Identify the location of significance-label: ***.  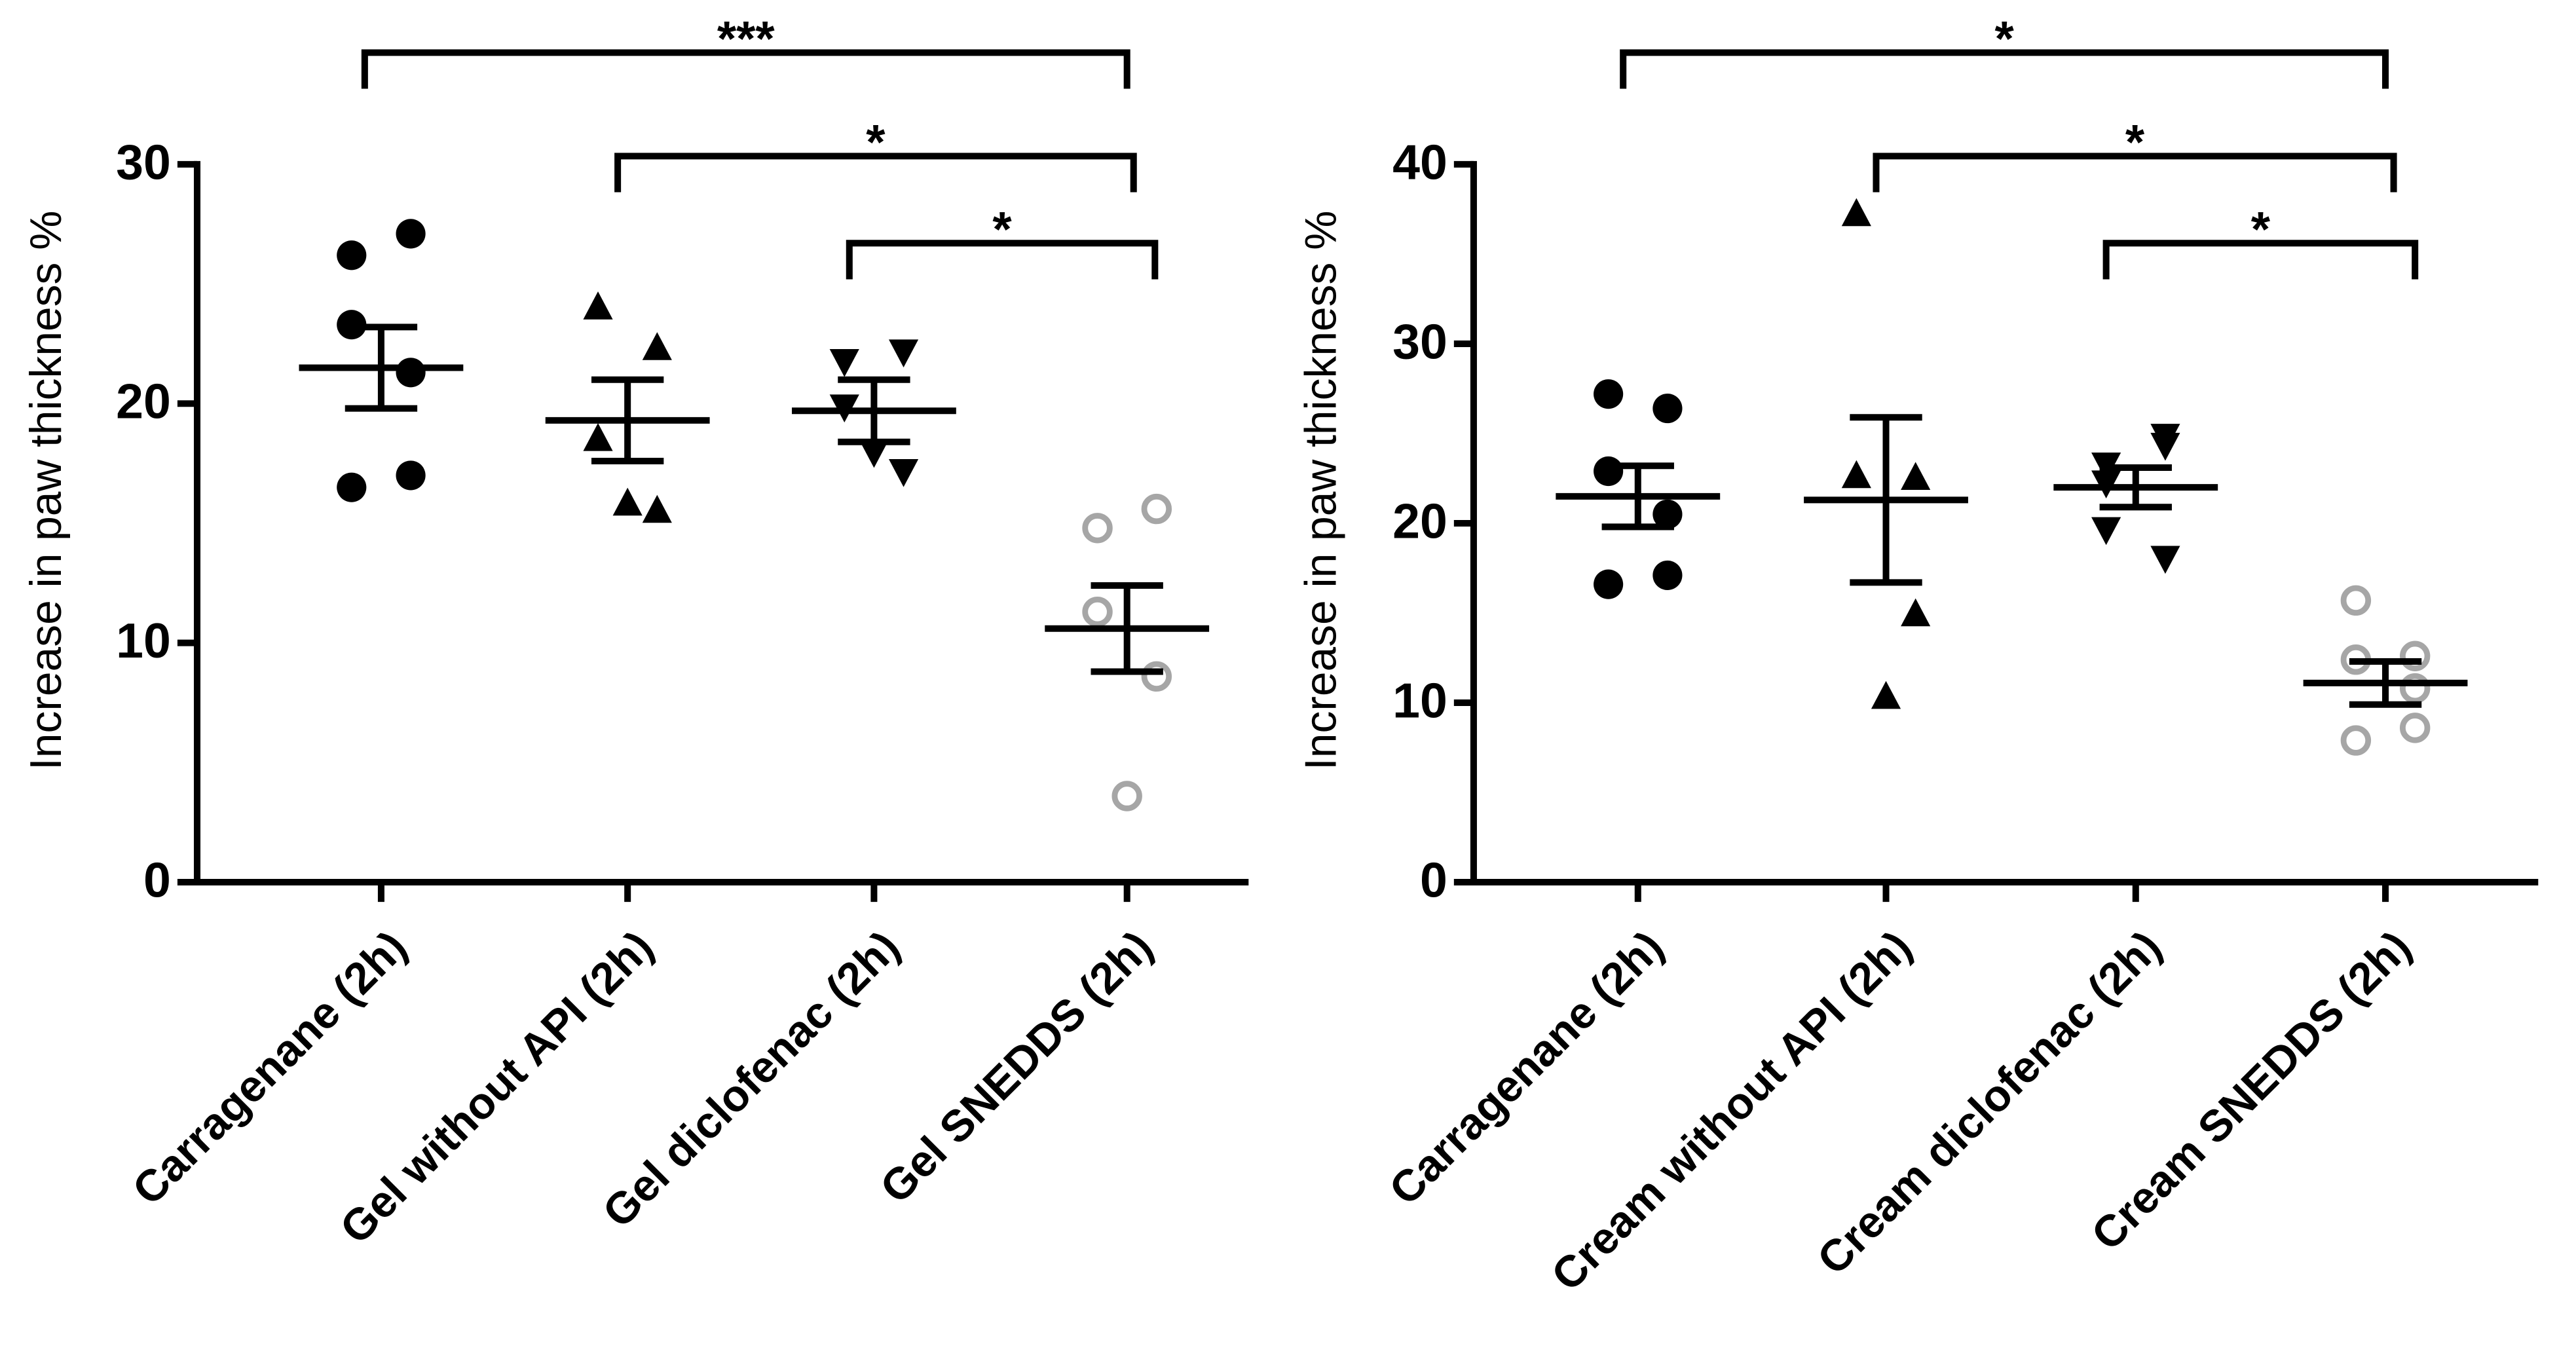
(746, 38).